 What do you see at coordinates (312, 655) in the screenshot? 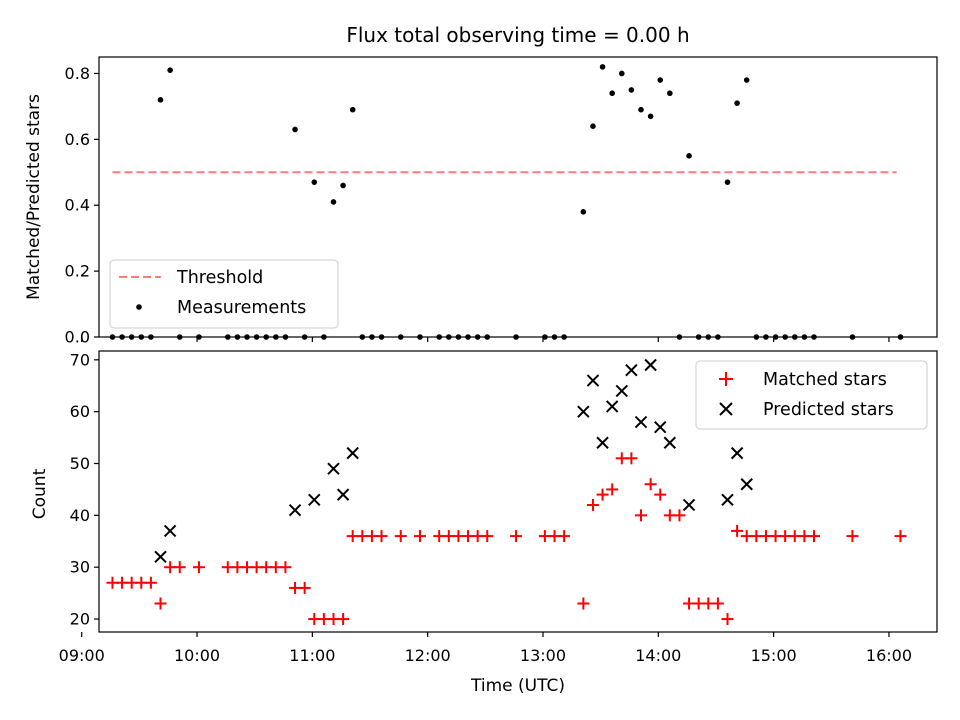
I see `bottom-x-tick-label: 11:00` at bounding box center [312, 655].